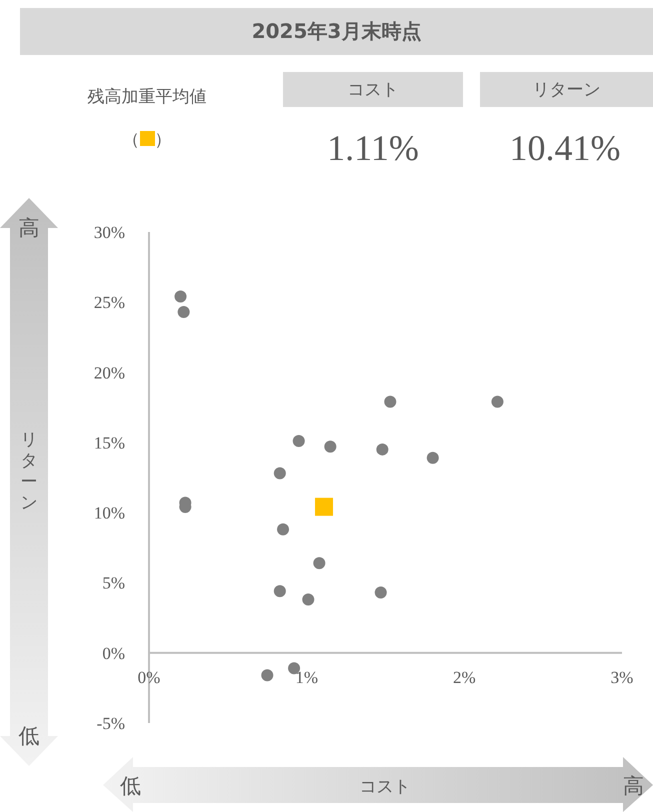  What do you see at coordinates (109, 513) in the screenshot?
I see `y-tick-label: 10%` at bounding box center [109, 513].